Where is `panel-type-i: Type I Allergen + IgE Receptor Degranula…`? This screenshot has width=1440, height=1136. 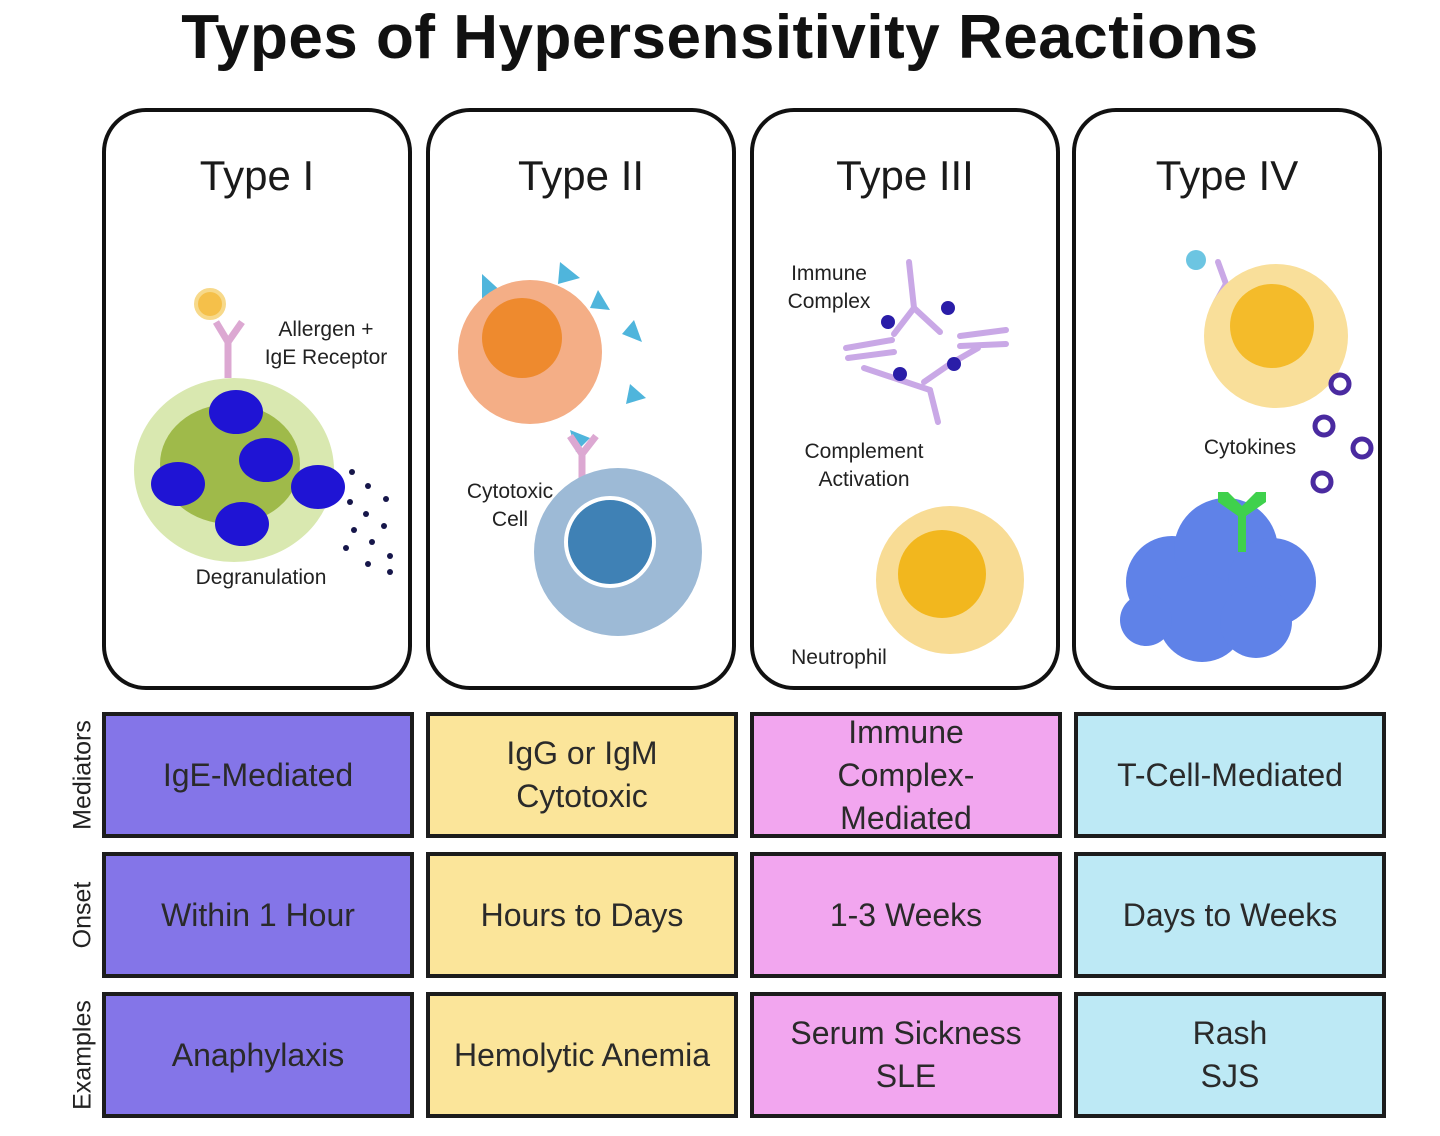 panel-type-i: Type I Allergen + IgE Receptor Degranula… is located at coordinates (257, 399).